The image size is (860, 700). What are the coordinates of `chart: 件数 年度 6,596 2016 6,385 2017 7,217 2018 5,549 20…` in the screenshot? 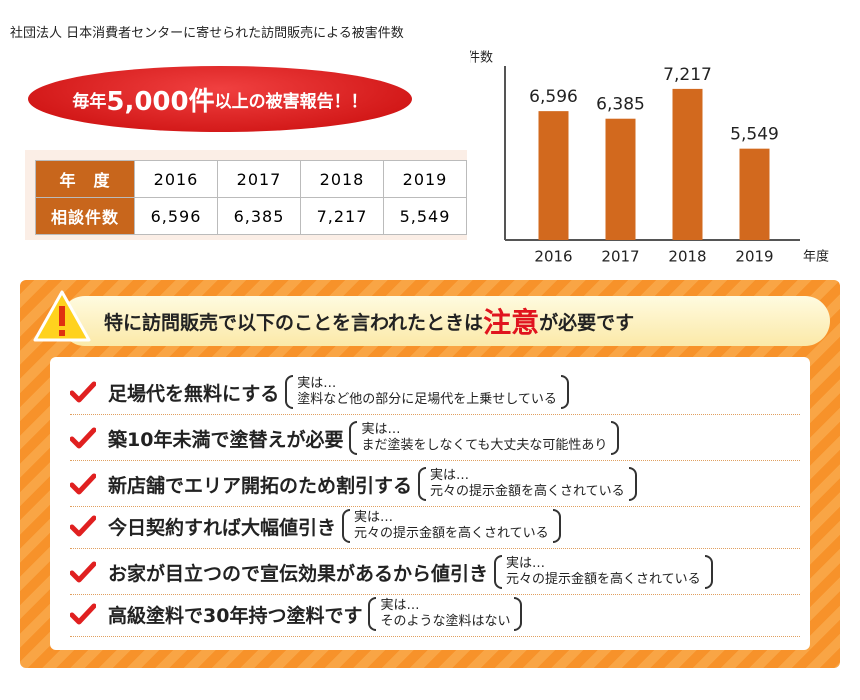 It's located at (649, 158).